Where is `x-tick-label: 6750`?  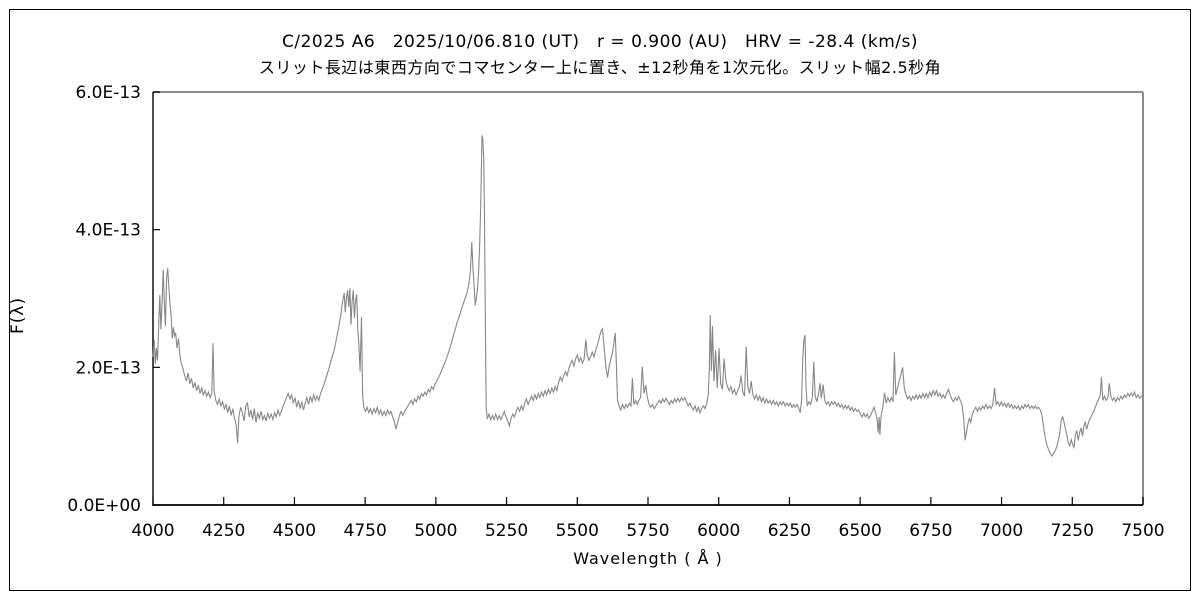 x-tick-label: 6750 is located at coordinates (930, 531).